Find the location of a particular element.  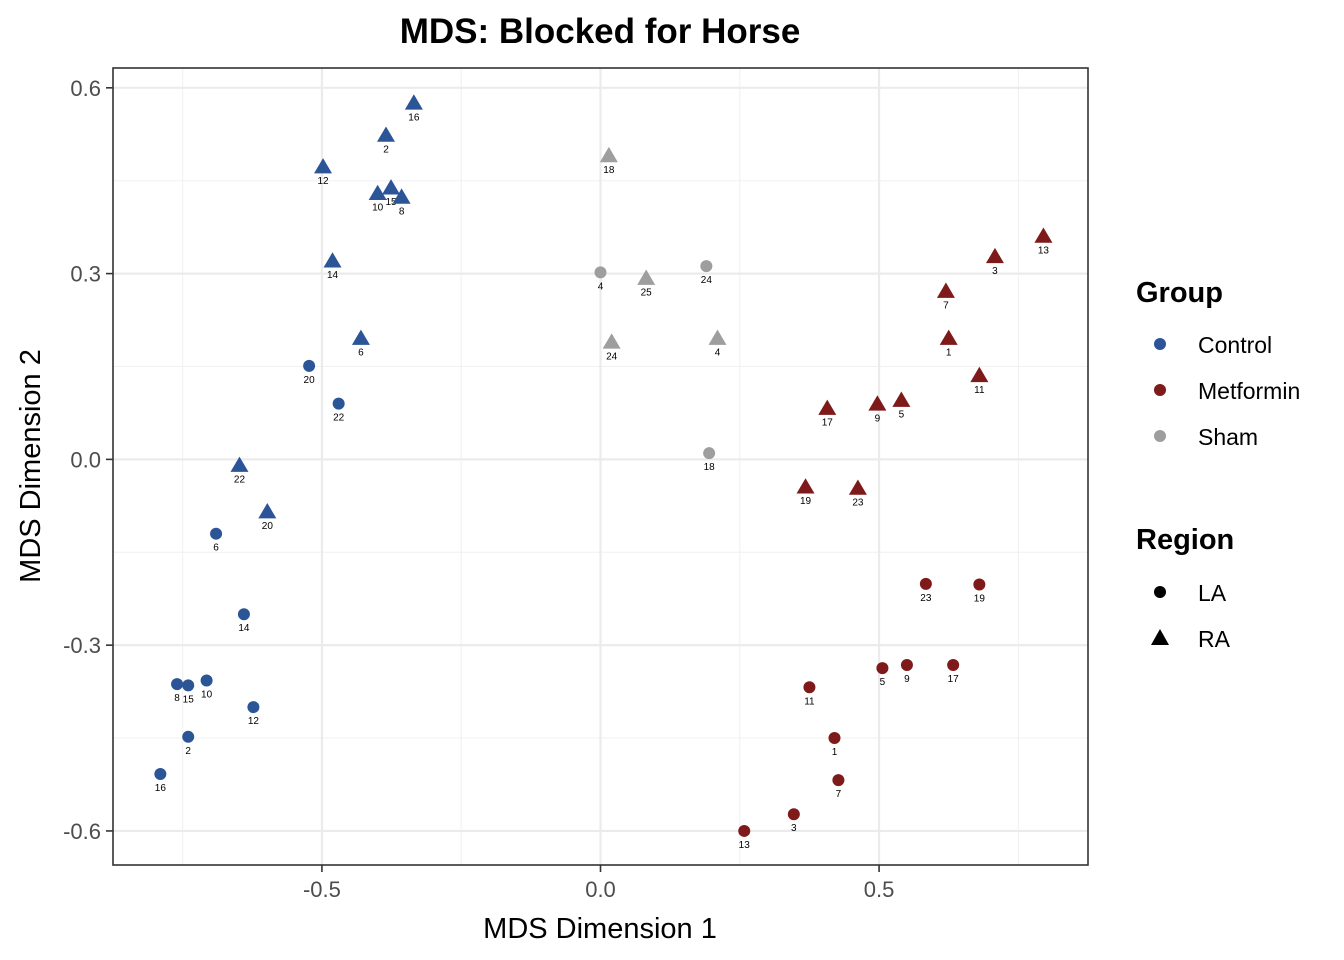

point-label-metformin-la-1: 1 is located at coordinates (835, 752).